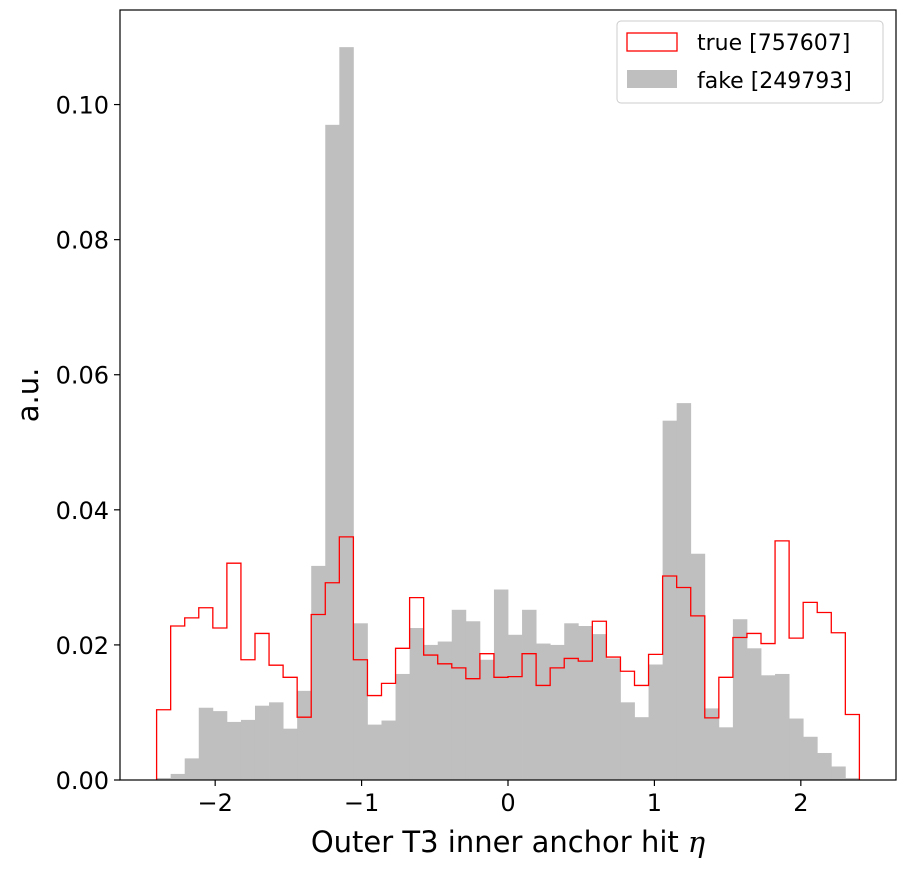  What do you see at coordinates (214, 803) in the screenshot?
I see `x-tick-label: −2` at bounding box center [214, 803].